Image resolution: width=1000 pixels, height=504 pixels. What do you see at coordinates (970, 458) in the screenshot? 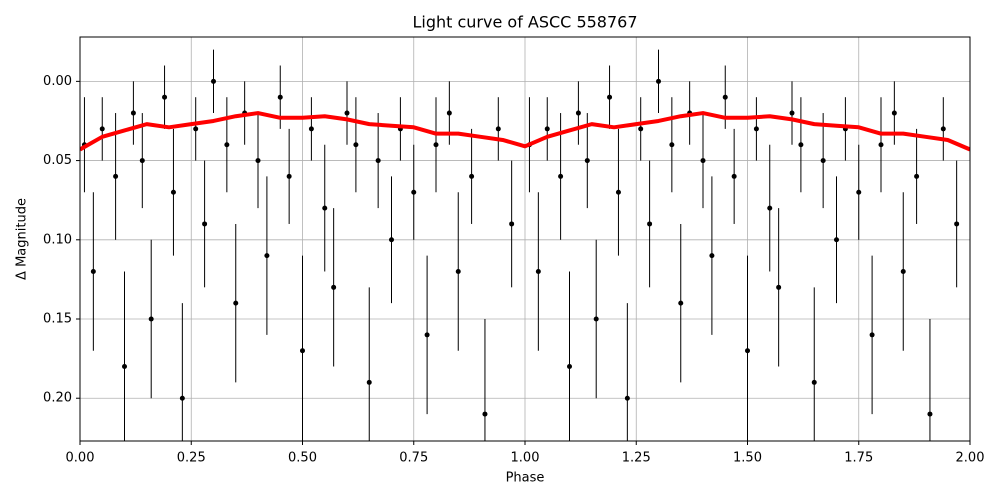
I see `x-tick-label: 2.00` at bounding box center [970, 458].